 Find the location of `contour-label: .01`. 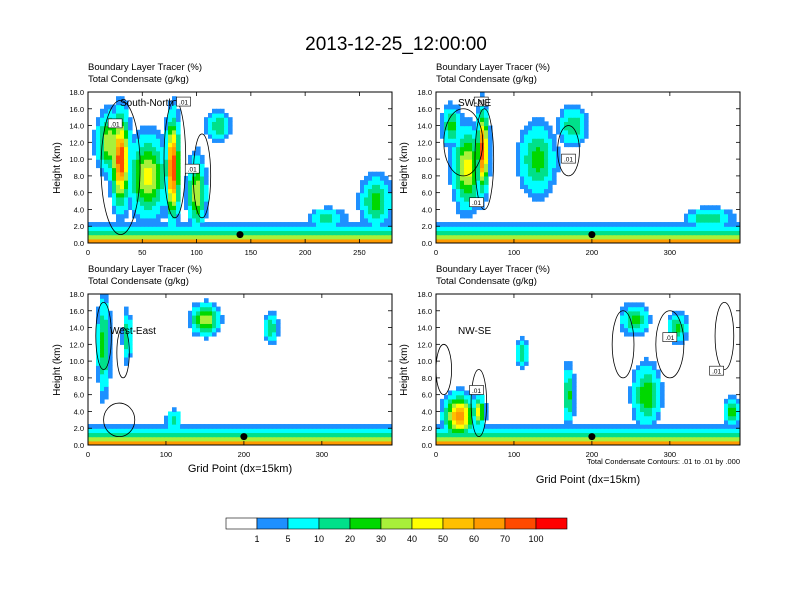

contour-label: .01 is located at coordinates (669, 338).